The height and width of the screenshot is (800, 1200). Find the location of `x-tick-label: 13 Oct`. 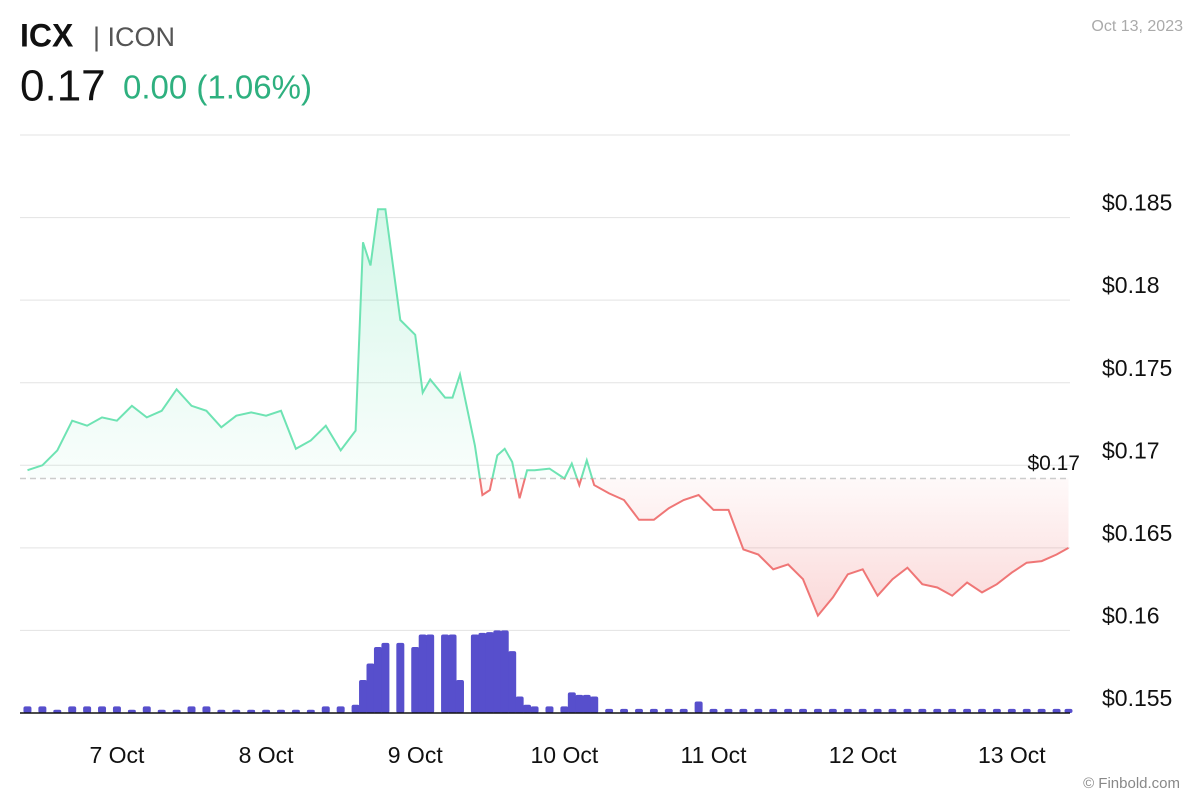

x-tick-label: 13 Oct is located at coordinates (1012, 755).